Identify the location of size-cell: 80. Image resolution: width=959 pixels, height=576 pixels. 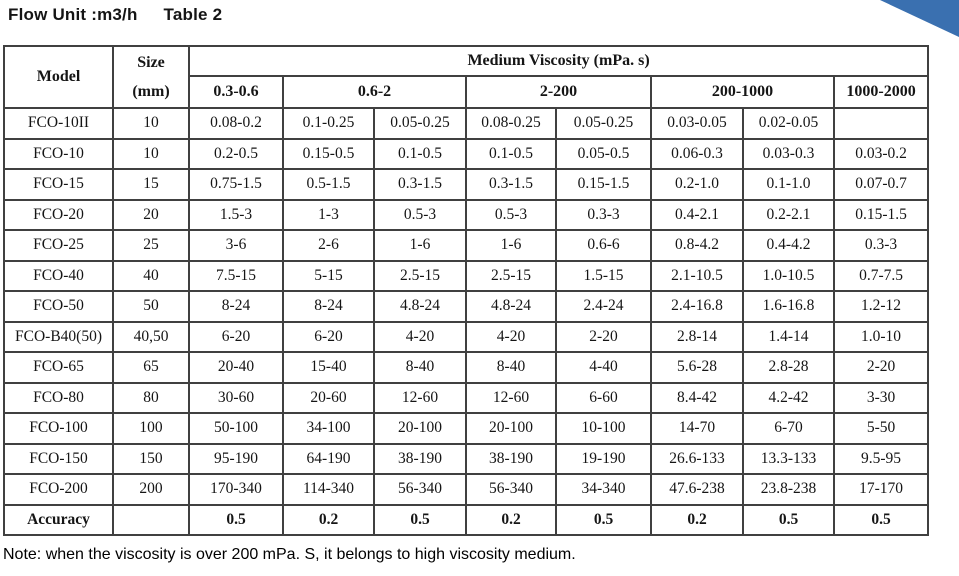
(151, 397).